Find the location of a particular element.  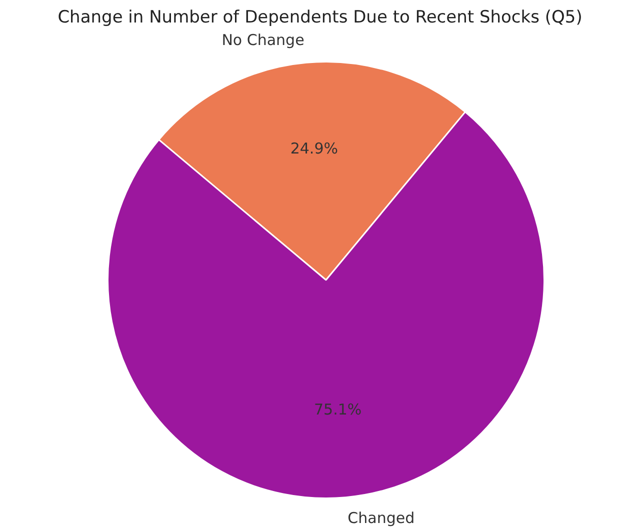

chart-title: Change in Number of Dependents Due to Recent Shocks (Q5) is located at coordinates (320, 17).